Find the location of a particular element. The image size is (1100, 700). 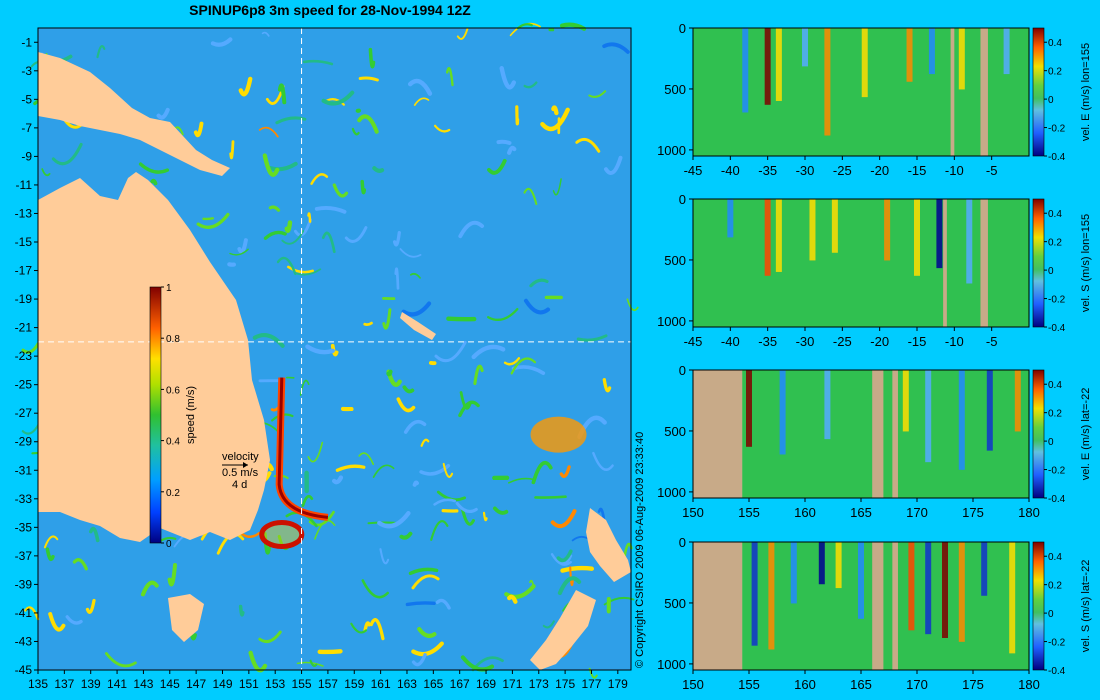

section-colorbar-label: vel. E (m/s) lon=155 is located at coordinates (1086, 92).